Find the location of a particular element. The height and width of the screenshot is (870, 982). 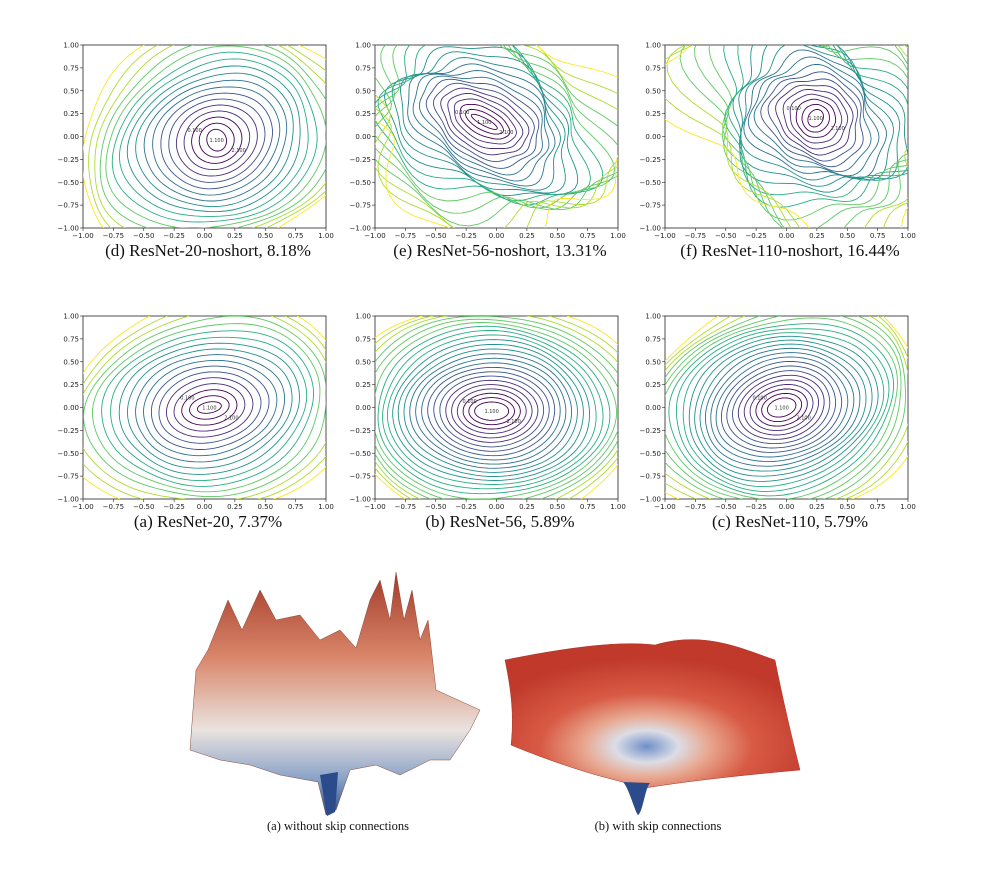

panel-caption-c: (c) ResNet-110, 5.79% is located at coordinates (790, 521).